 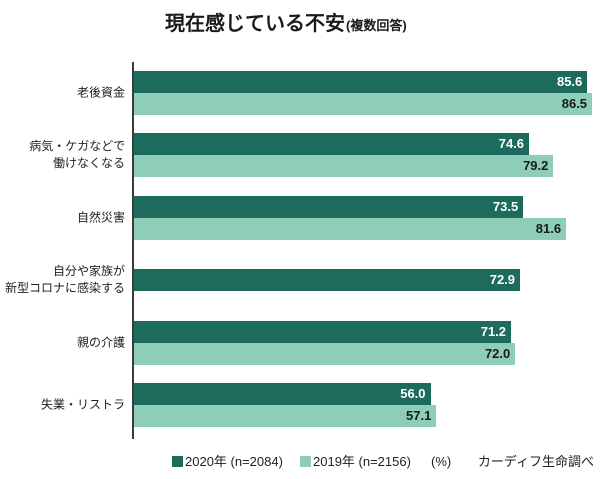 What do you see at coordinates (350, 228) in the screenshot?
I see `bar-series-2-category-3: 81.6` at bounding box center [350, 228].